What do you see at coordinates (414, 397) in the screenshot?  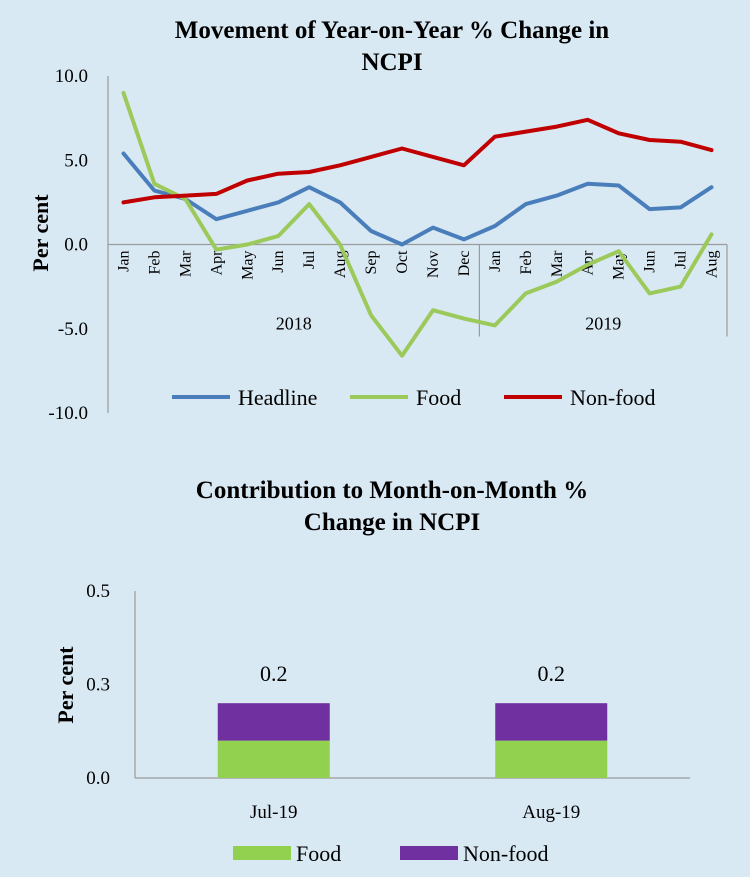 I see `yoy-chart-legend: Headline Food Non-food` at bounding box center [414, 397].